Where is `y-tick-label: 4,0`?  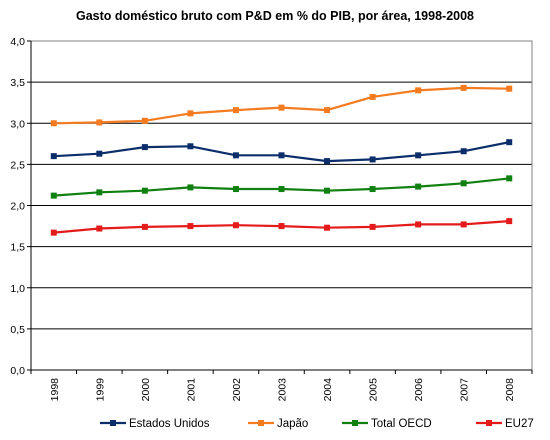 y-tick-label: 4,0 is located at coordinates (17, 42).